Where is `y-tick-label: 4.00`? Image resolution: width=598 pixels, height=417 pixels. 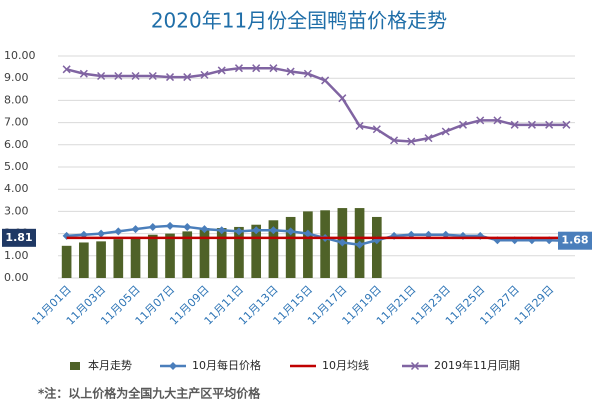
y-tick-label: 4.00 is located at coordinates (16, 188).